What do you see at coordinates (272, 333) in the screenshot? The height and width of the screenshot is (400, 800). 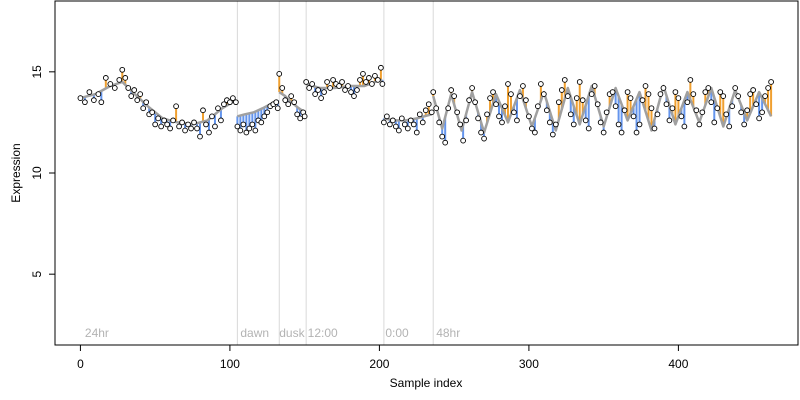 I see `annotations: 24hr dawn dusk 12:00 0:00 48hr` at bounding box center [272, 333].